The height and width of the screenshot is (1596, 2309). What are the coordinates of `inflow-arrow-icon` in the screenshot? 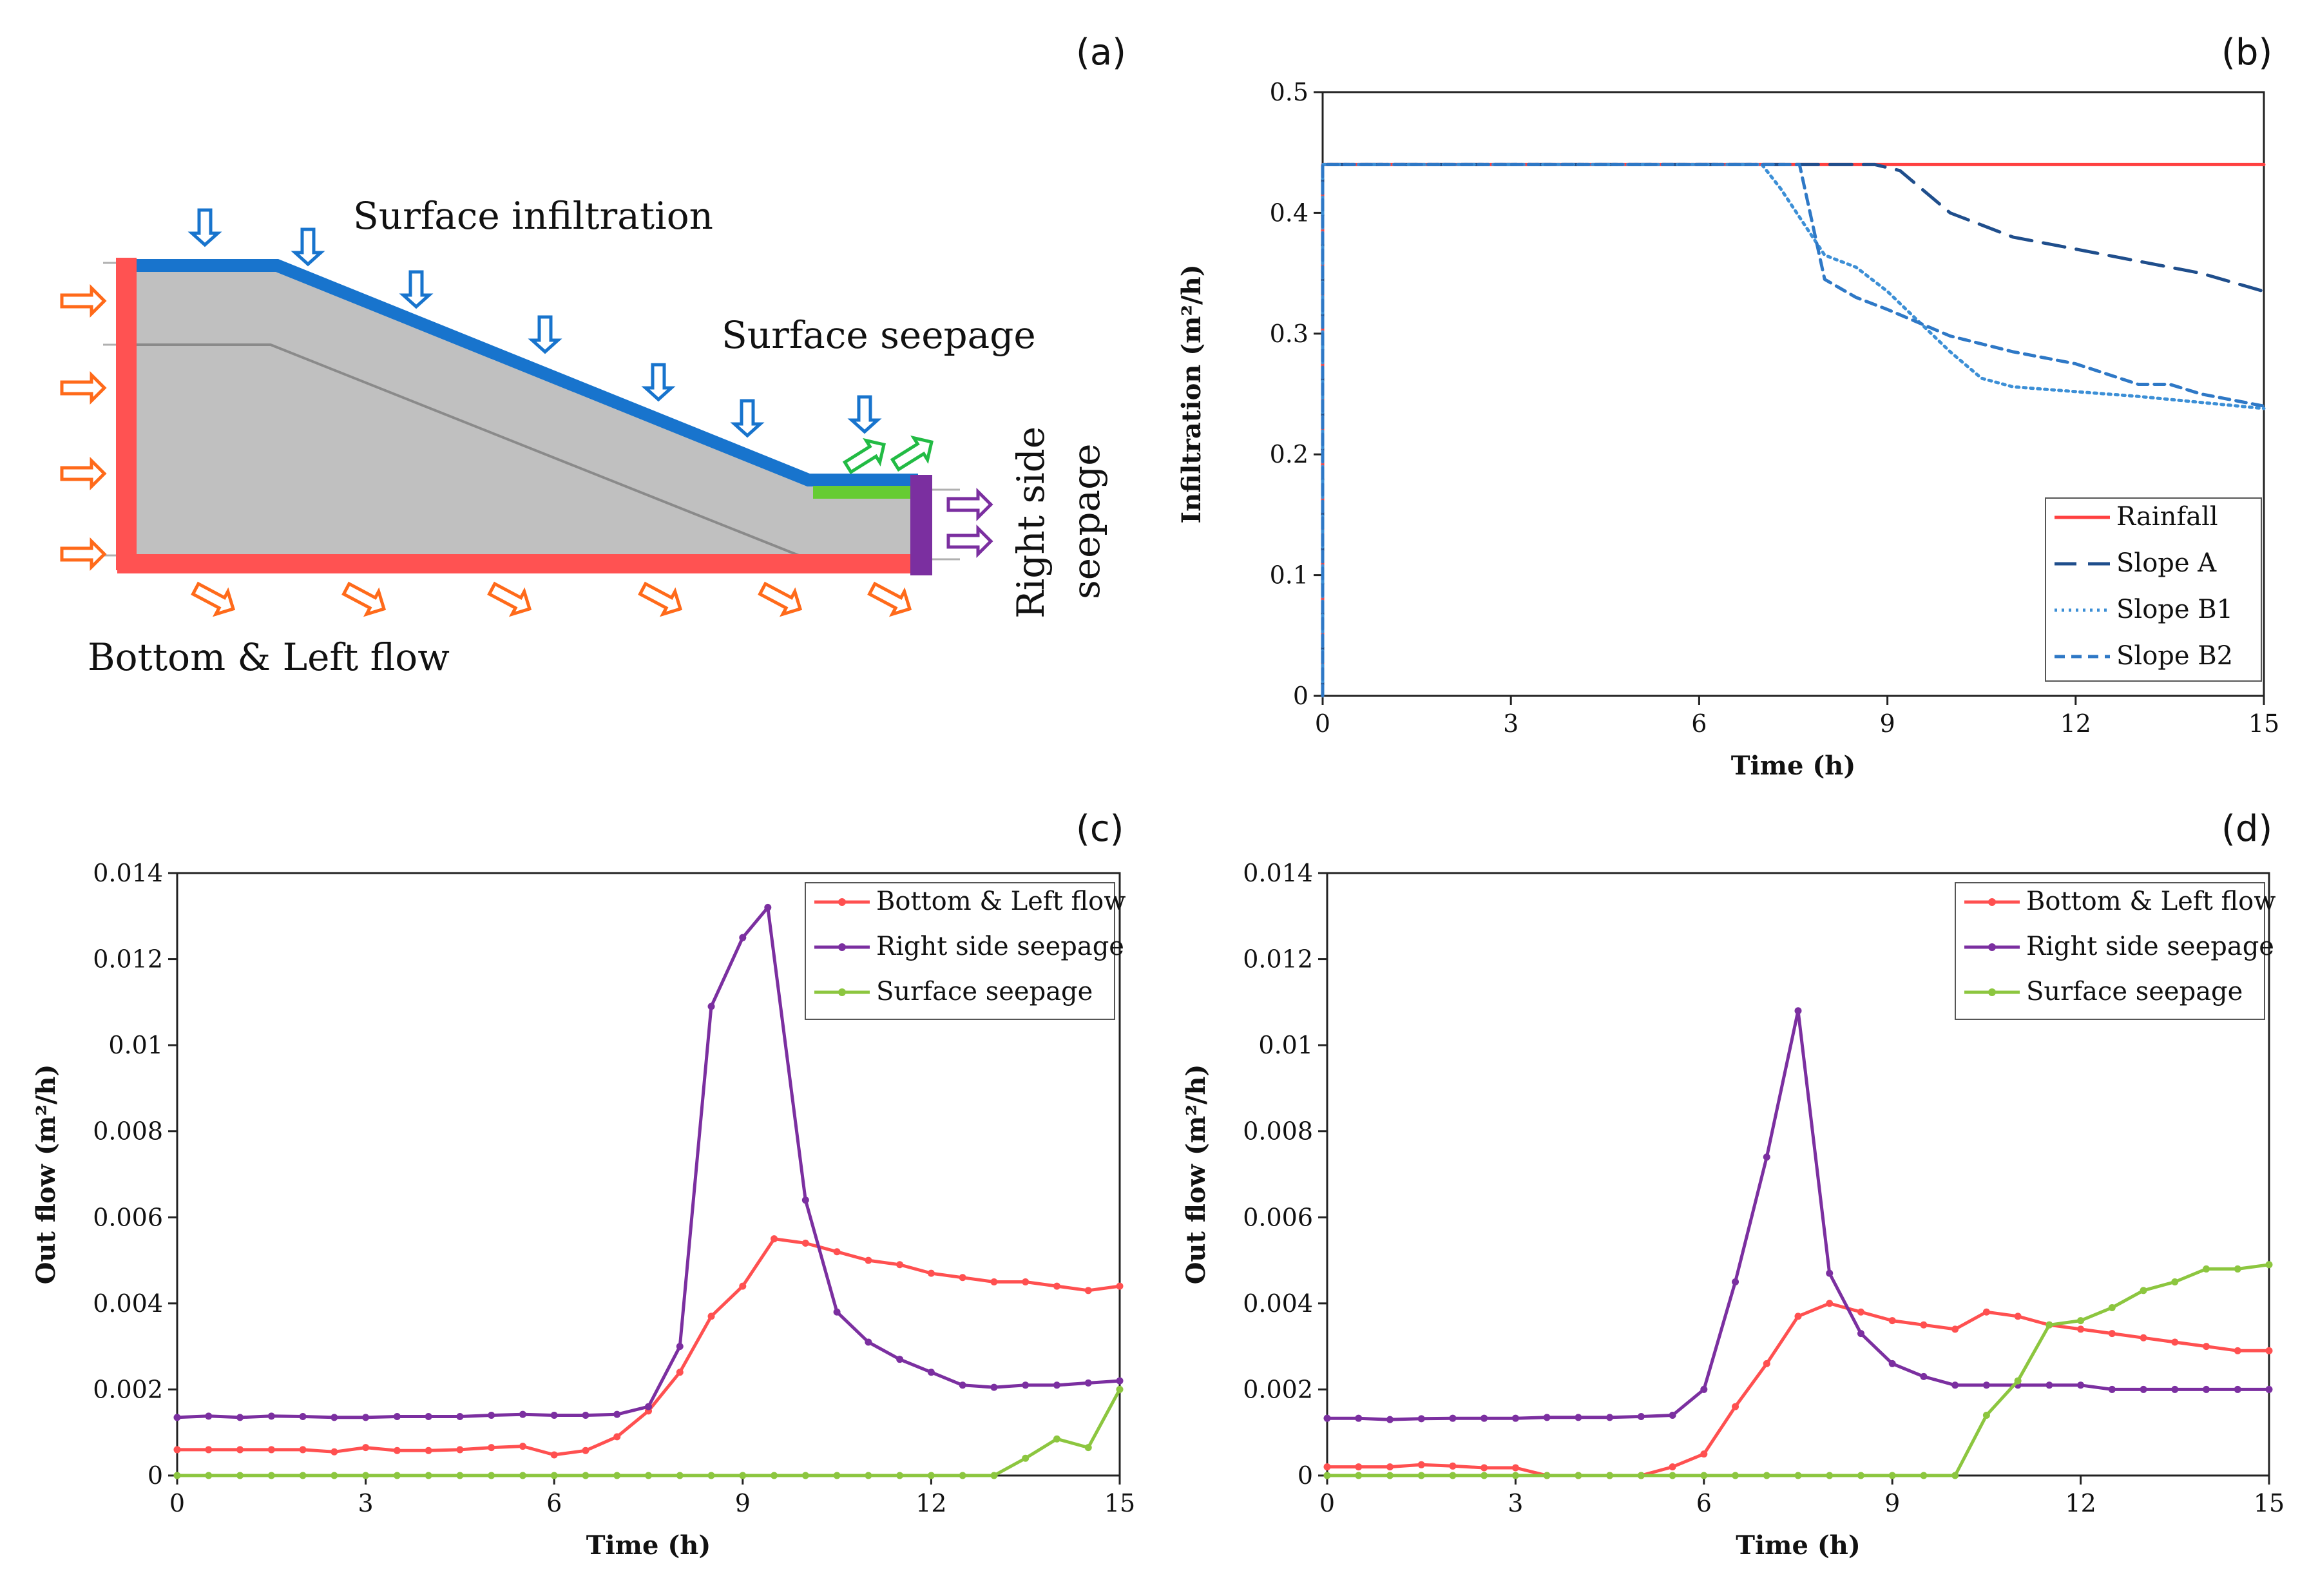 It's located at (83, 474).